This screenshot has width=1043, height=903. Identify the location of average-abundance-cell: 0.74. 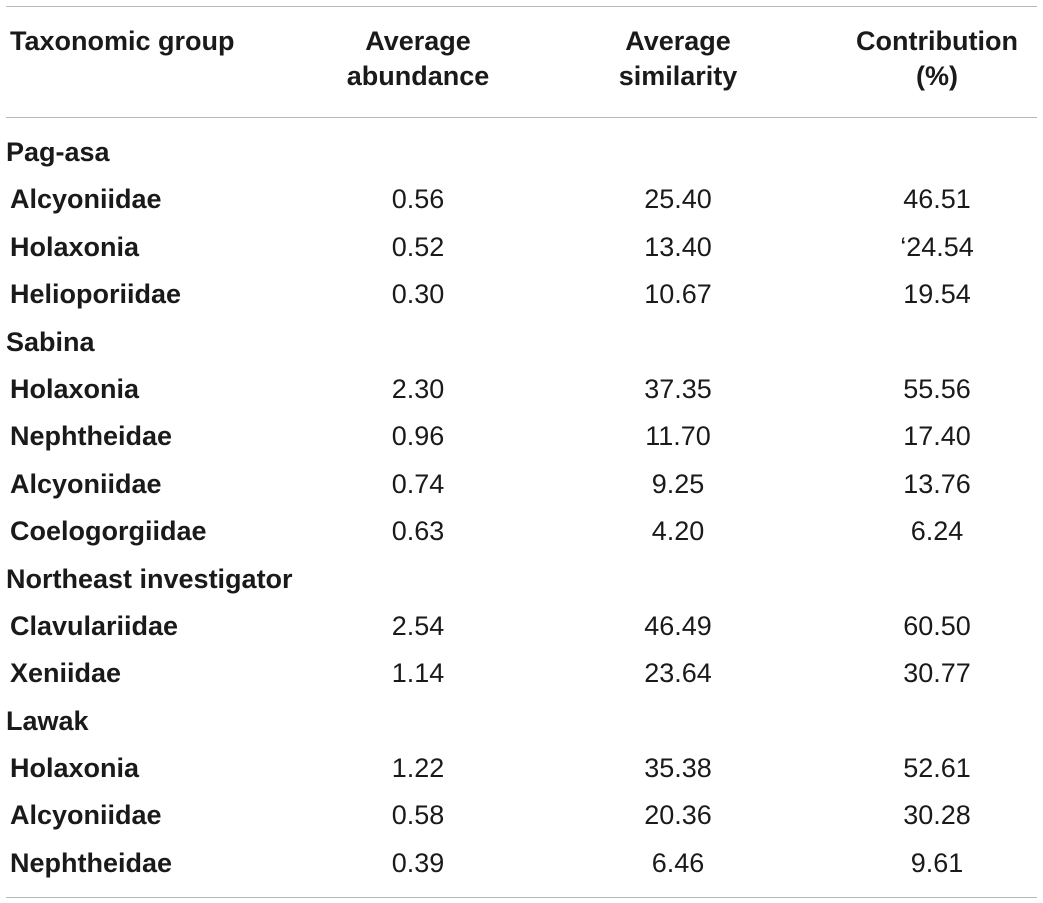
(418, 483).